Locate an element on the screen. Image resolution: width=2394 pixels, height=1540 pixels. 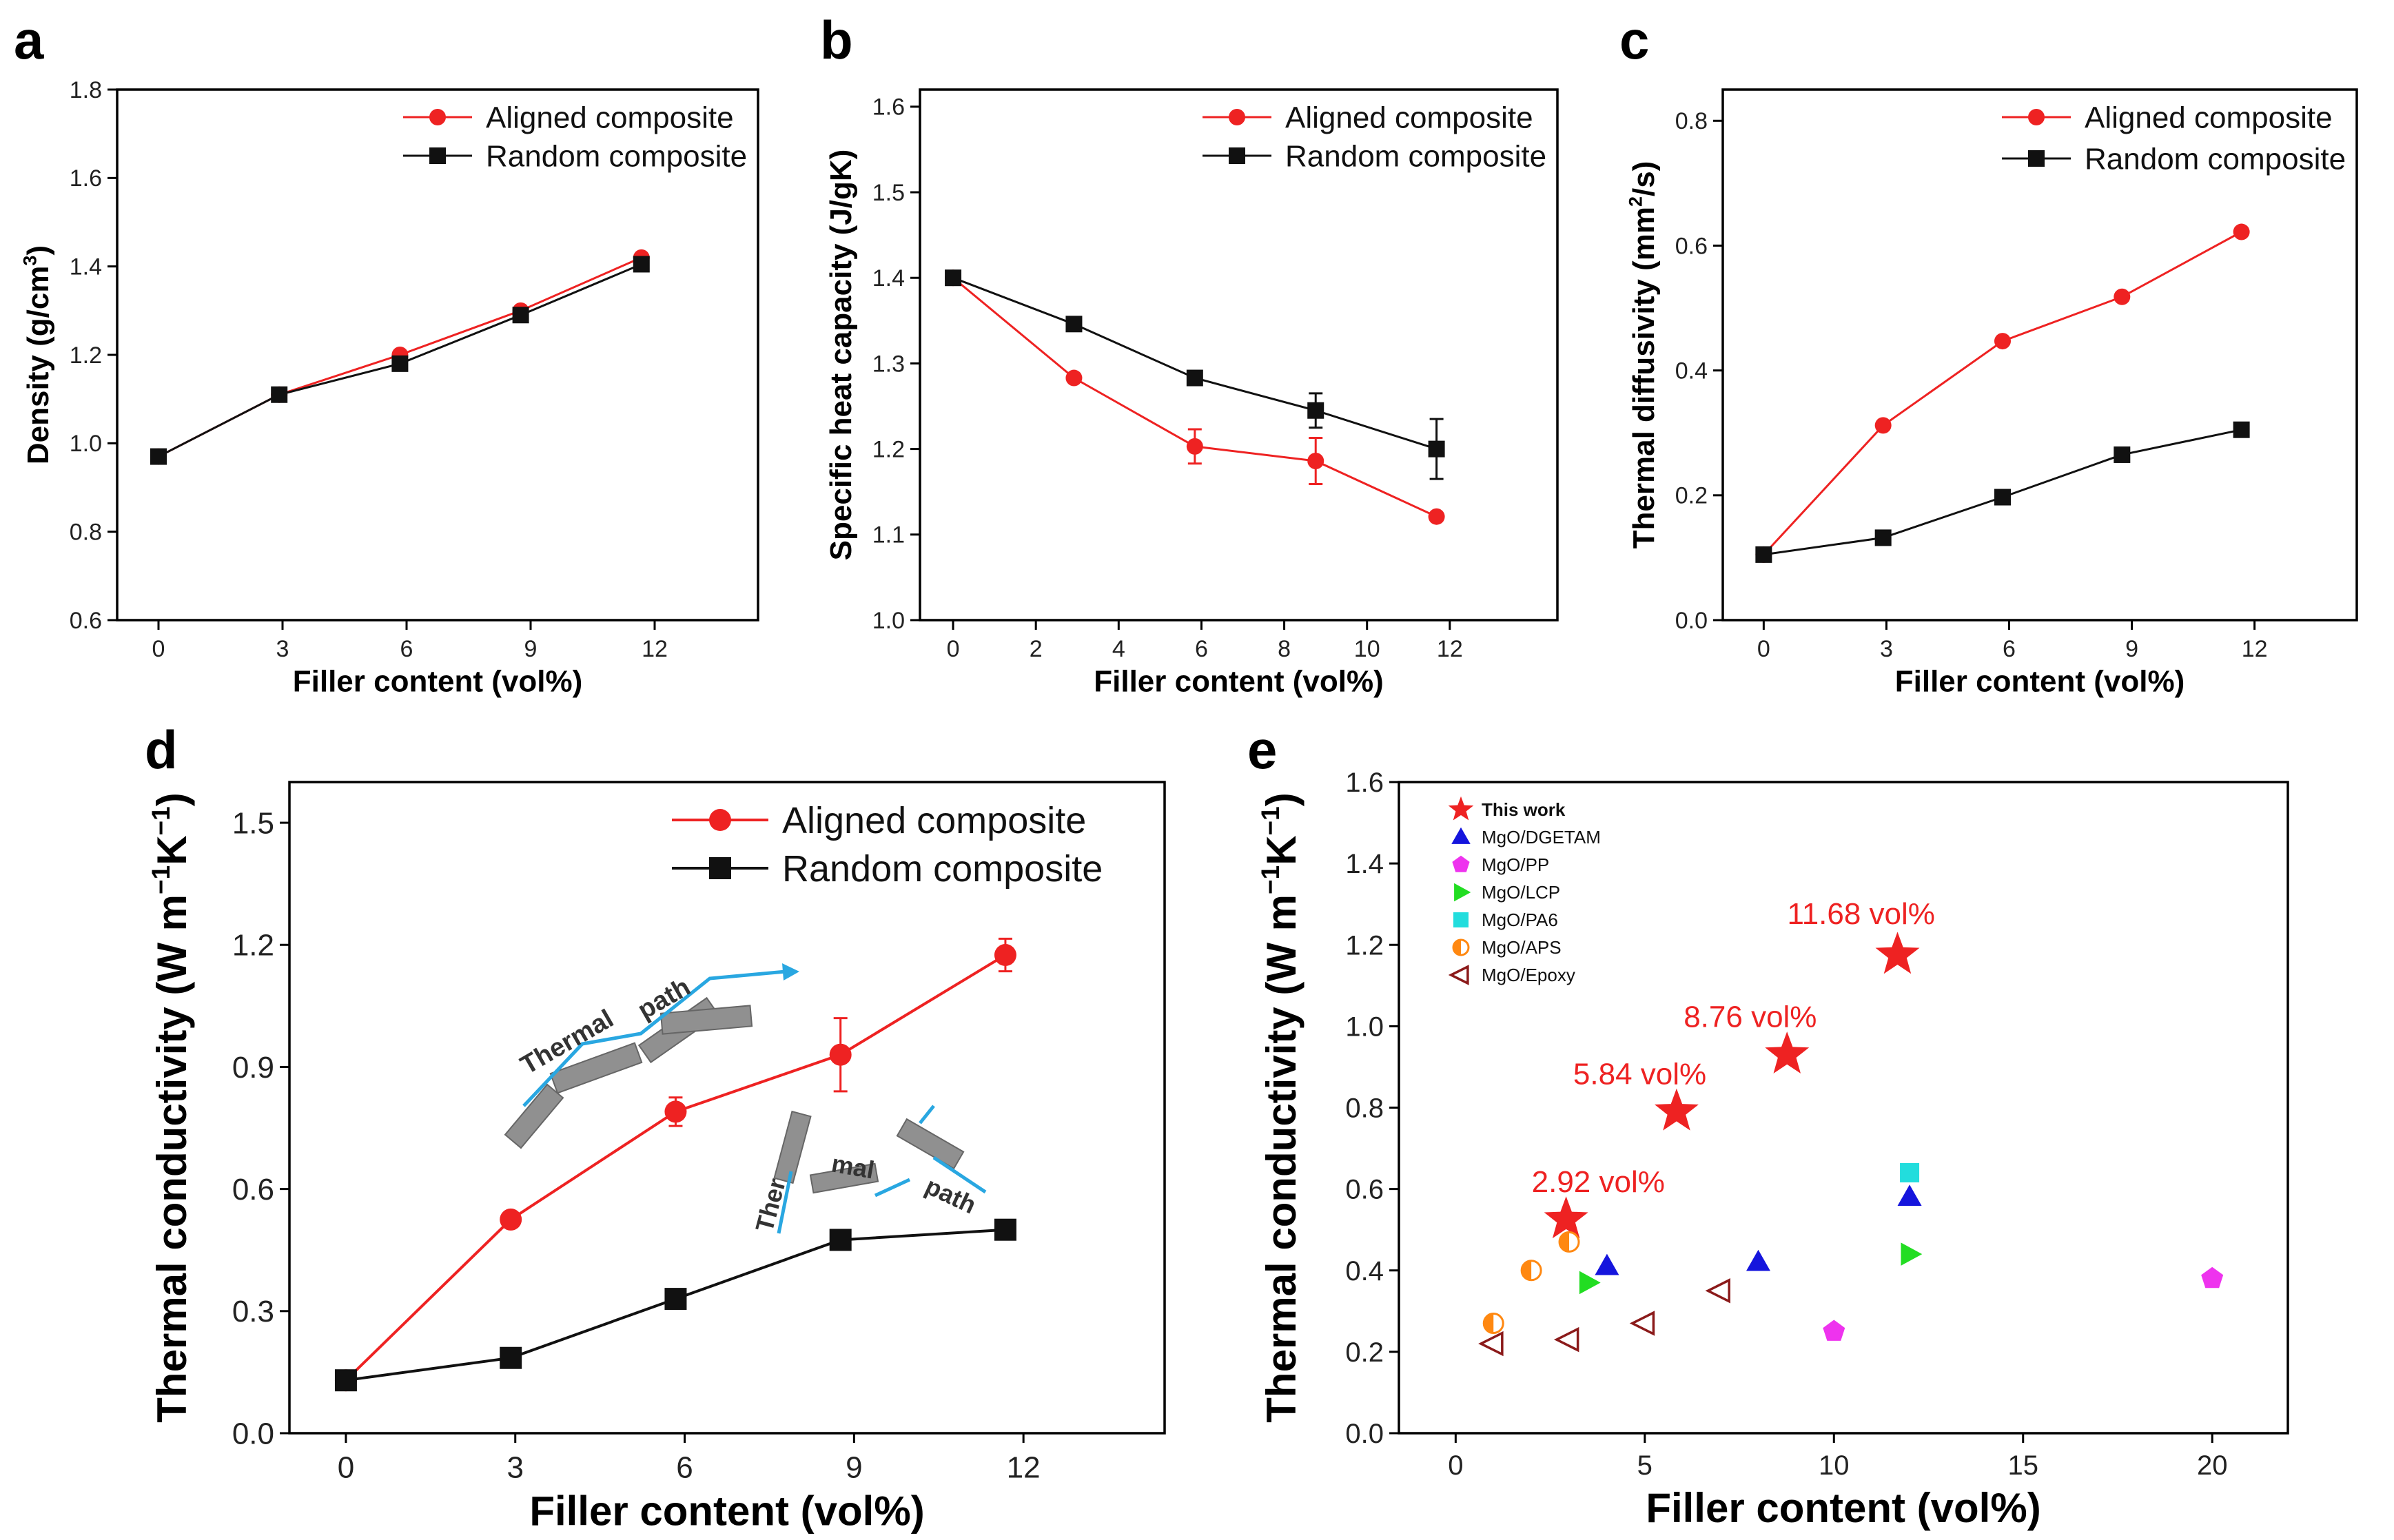
x-tick-label: 20 is located at coordinates (2212, 1465).